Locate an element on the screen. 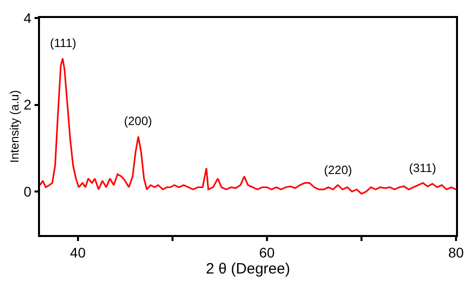  x-tick-label: 60 is located at coordinates (267, 252).